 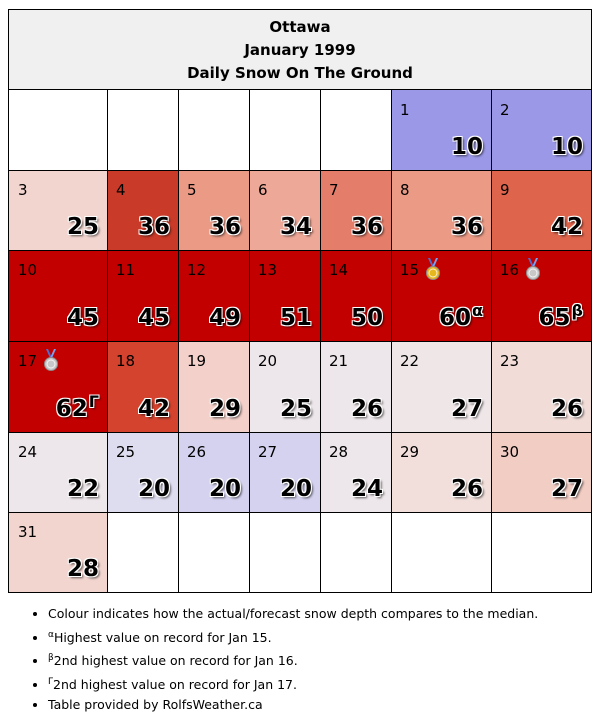 I want to click on snow-depth-value: 28, so click(x=82, y=569).